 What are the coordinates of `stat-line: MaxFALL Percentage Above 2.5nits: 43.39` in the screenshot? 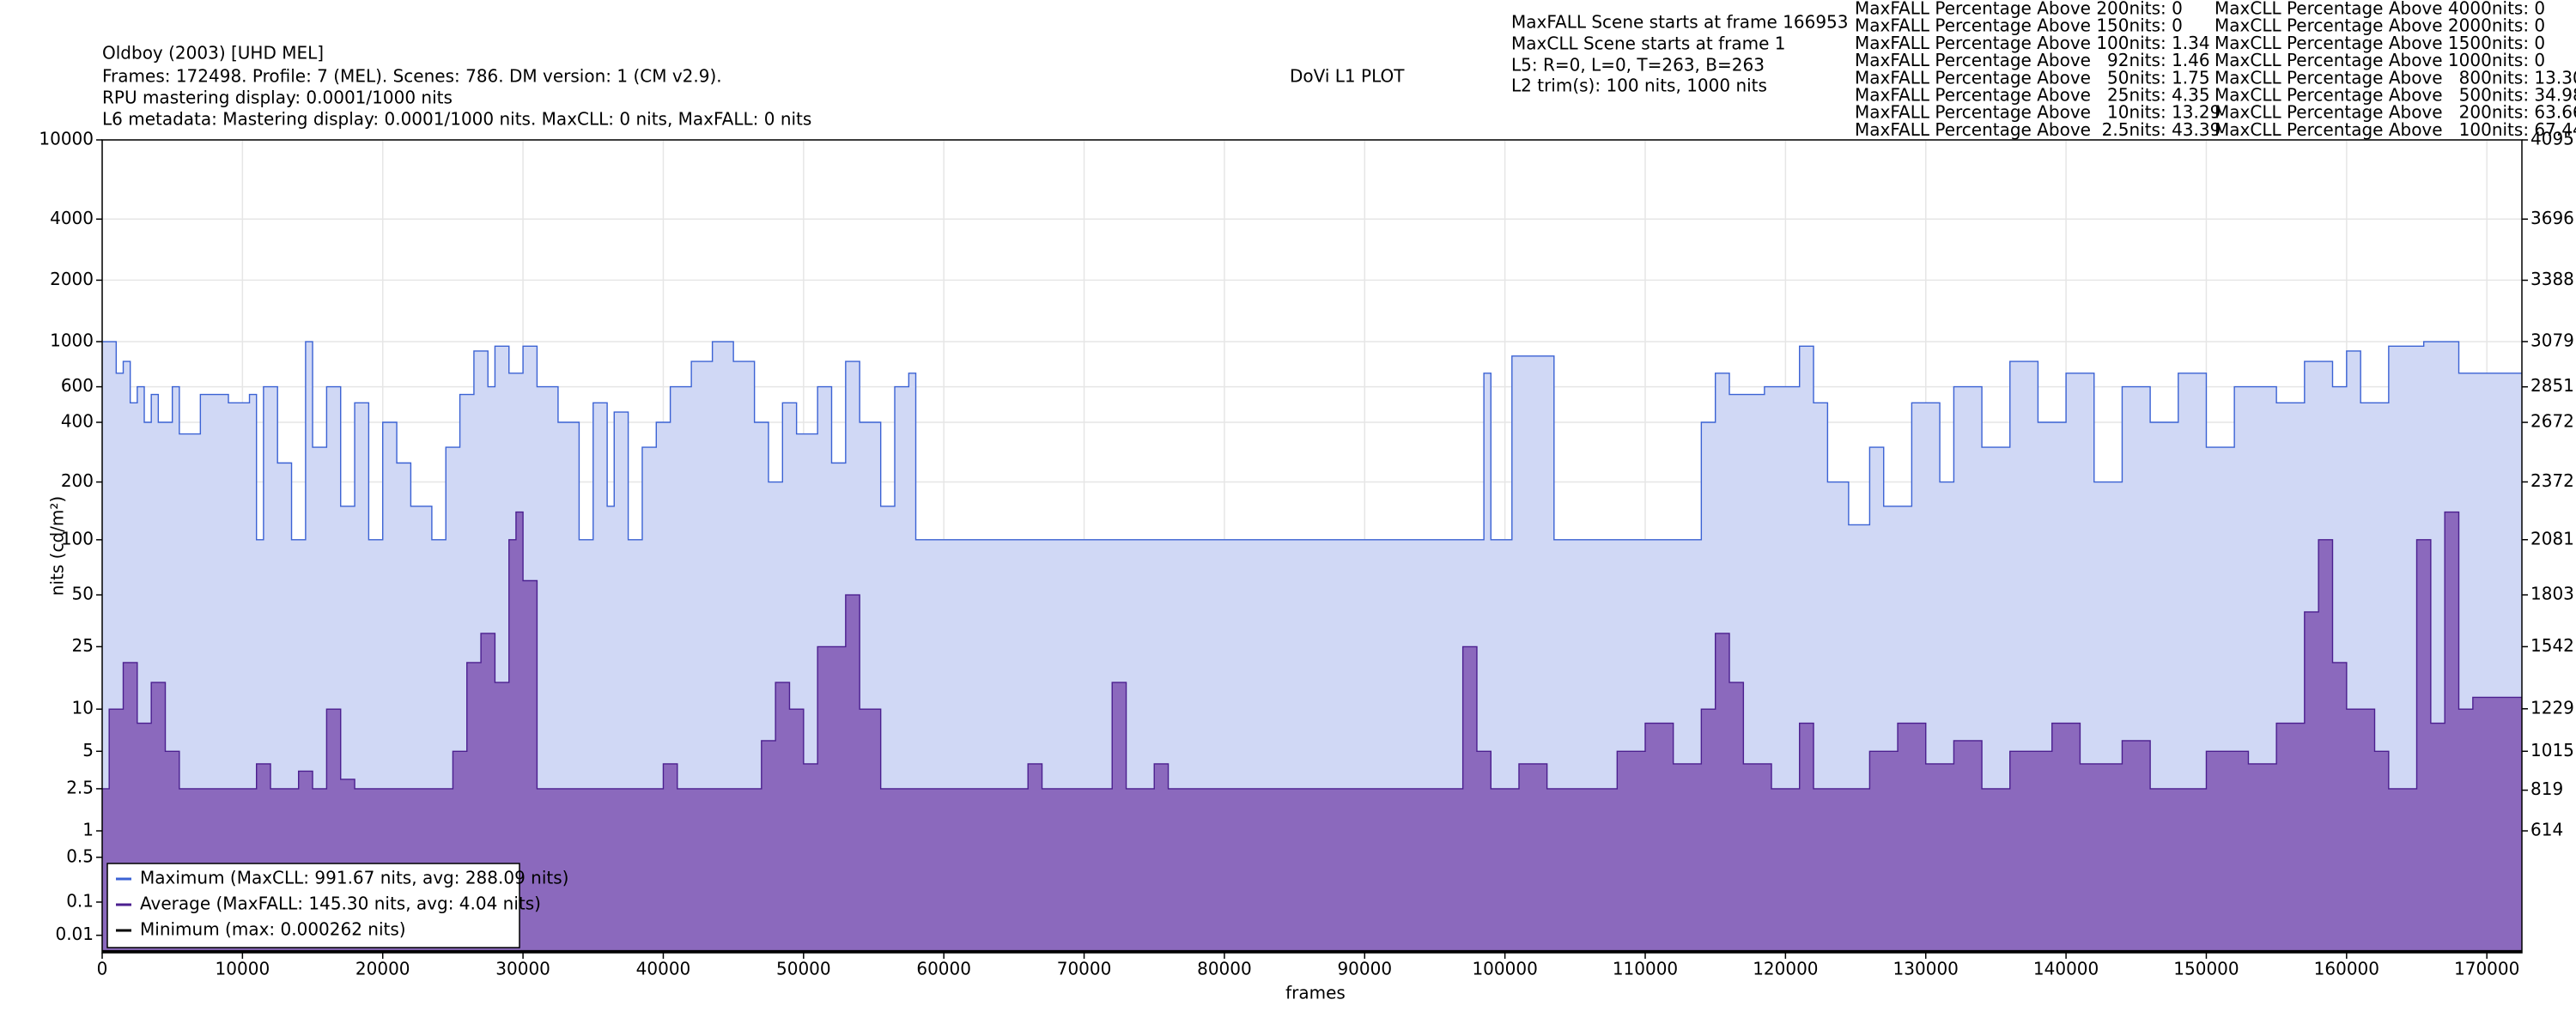 It's located at (2038, 129).